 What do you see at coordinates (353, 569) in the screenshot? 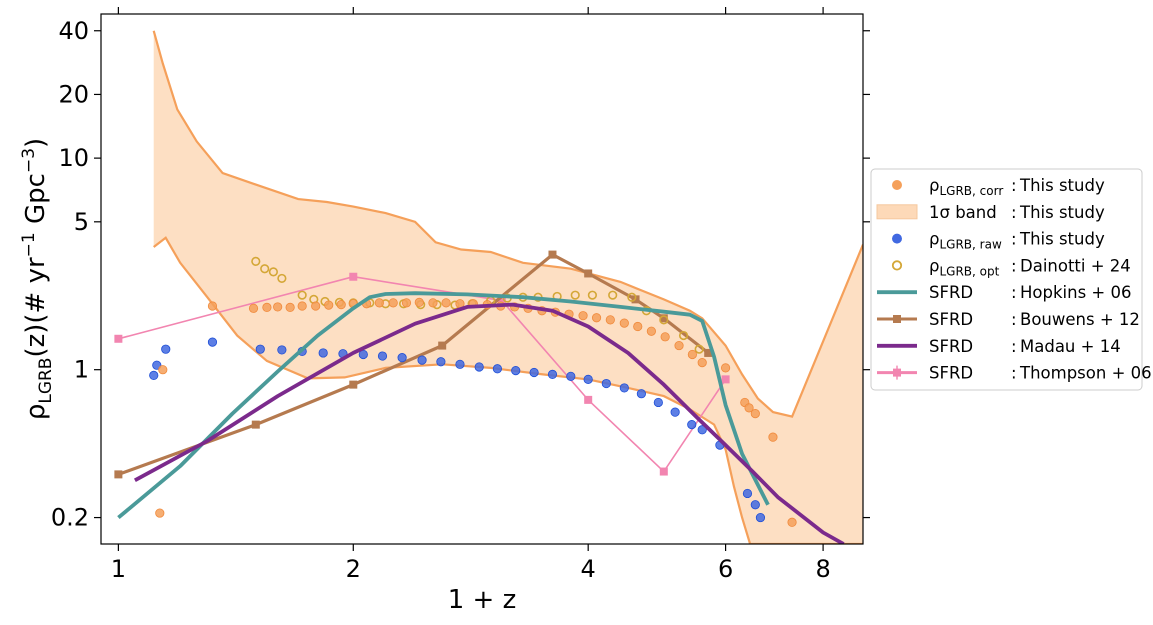
I see `x-tick-label: 2` at bounding box center [353, 569].